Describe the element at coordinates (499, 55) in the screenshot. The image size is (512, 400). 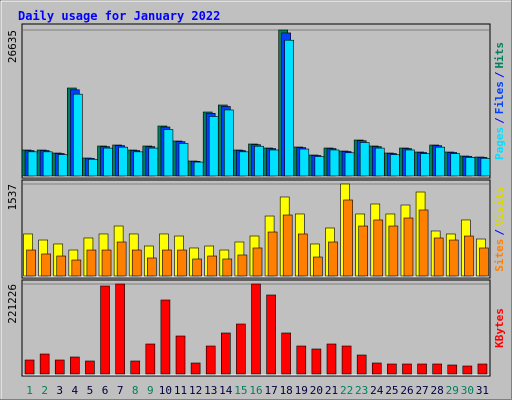
I see `legend-entry: Hits` at that location.